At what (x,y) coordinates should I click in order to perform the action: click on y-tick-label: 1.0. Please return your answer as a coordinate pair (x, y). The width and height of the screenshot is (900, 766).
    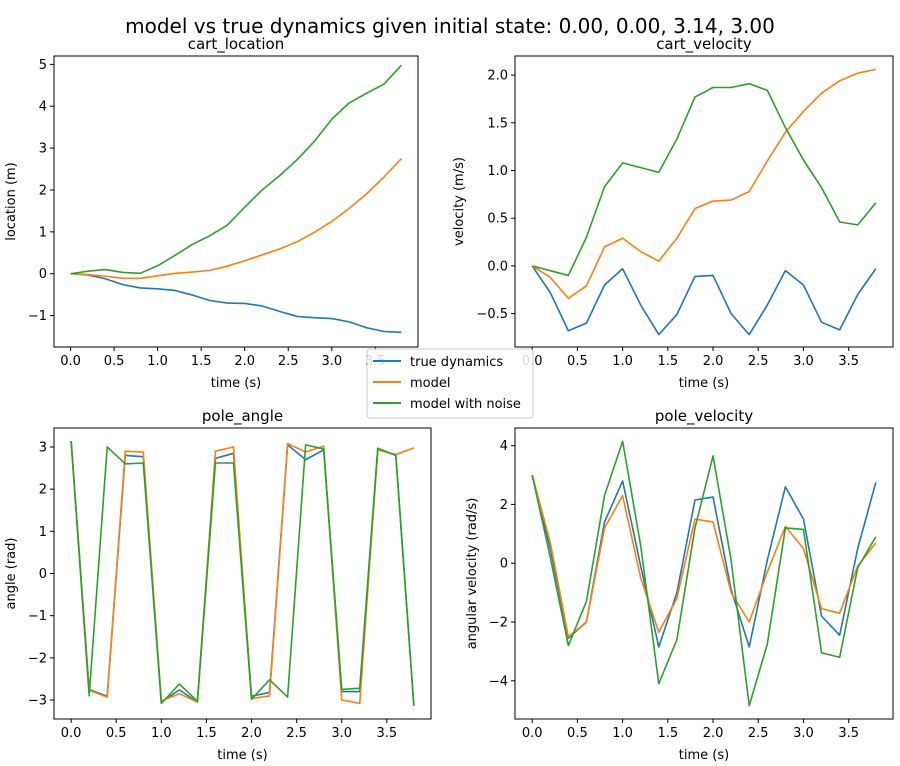
    Looking at the image, I should click on (497, 171).